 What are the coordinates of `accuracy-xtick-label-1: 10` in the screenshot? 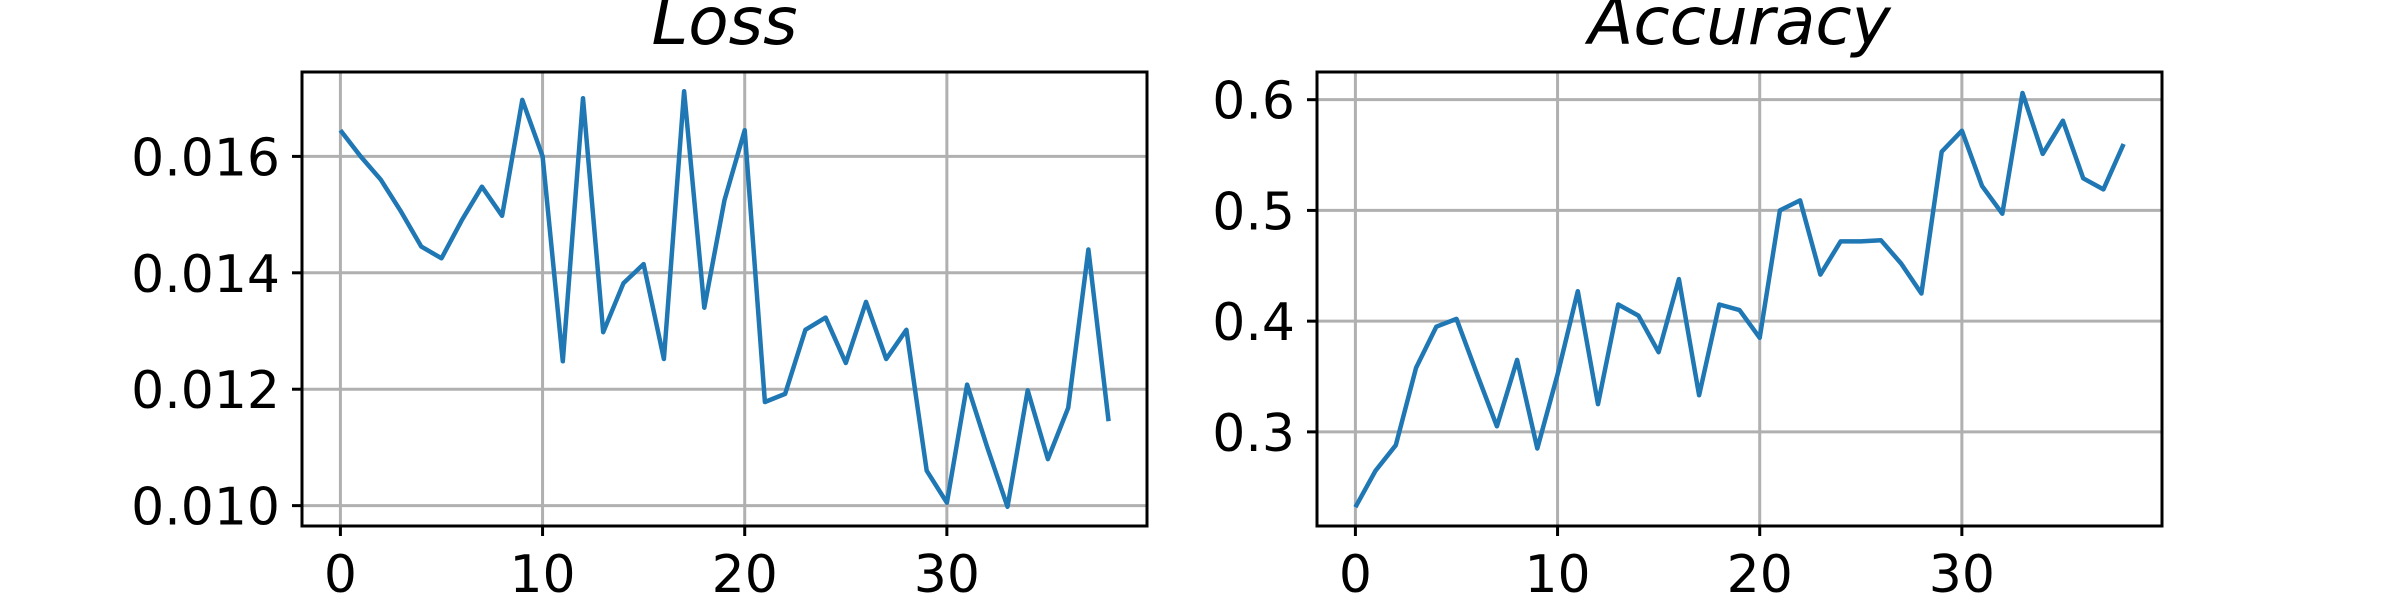 It's located at (1557, 572).